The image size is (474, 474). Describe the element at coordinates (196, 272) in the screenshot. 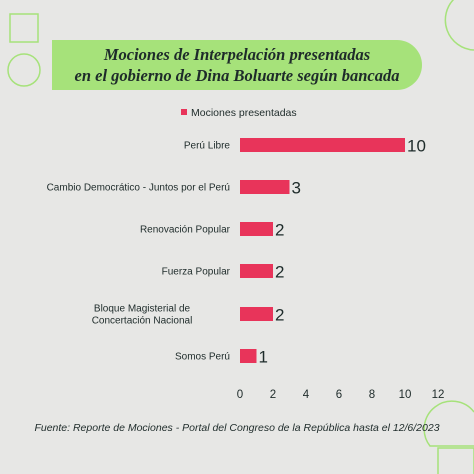

I see `category-label: Fuerza Popular` at that location.